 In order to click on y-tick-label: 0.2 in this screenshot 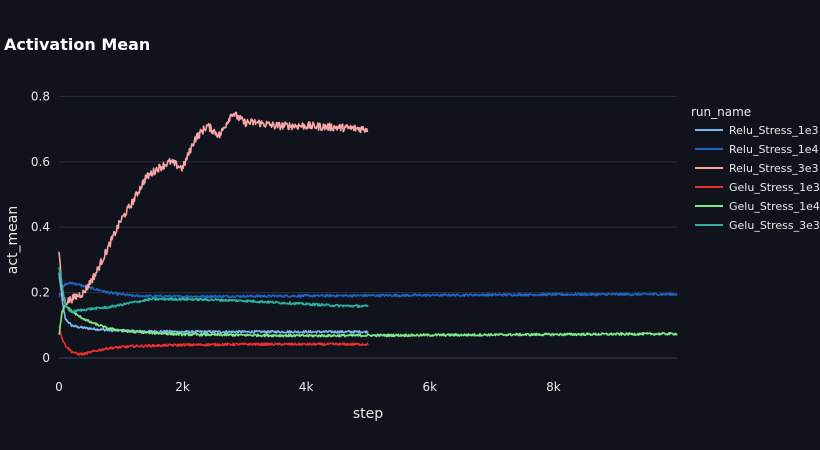, I will do `click(40, 293)`.